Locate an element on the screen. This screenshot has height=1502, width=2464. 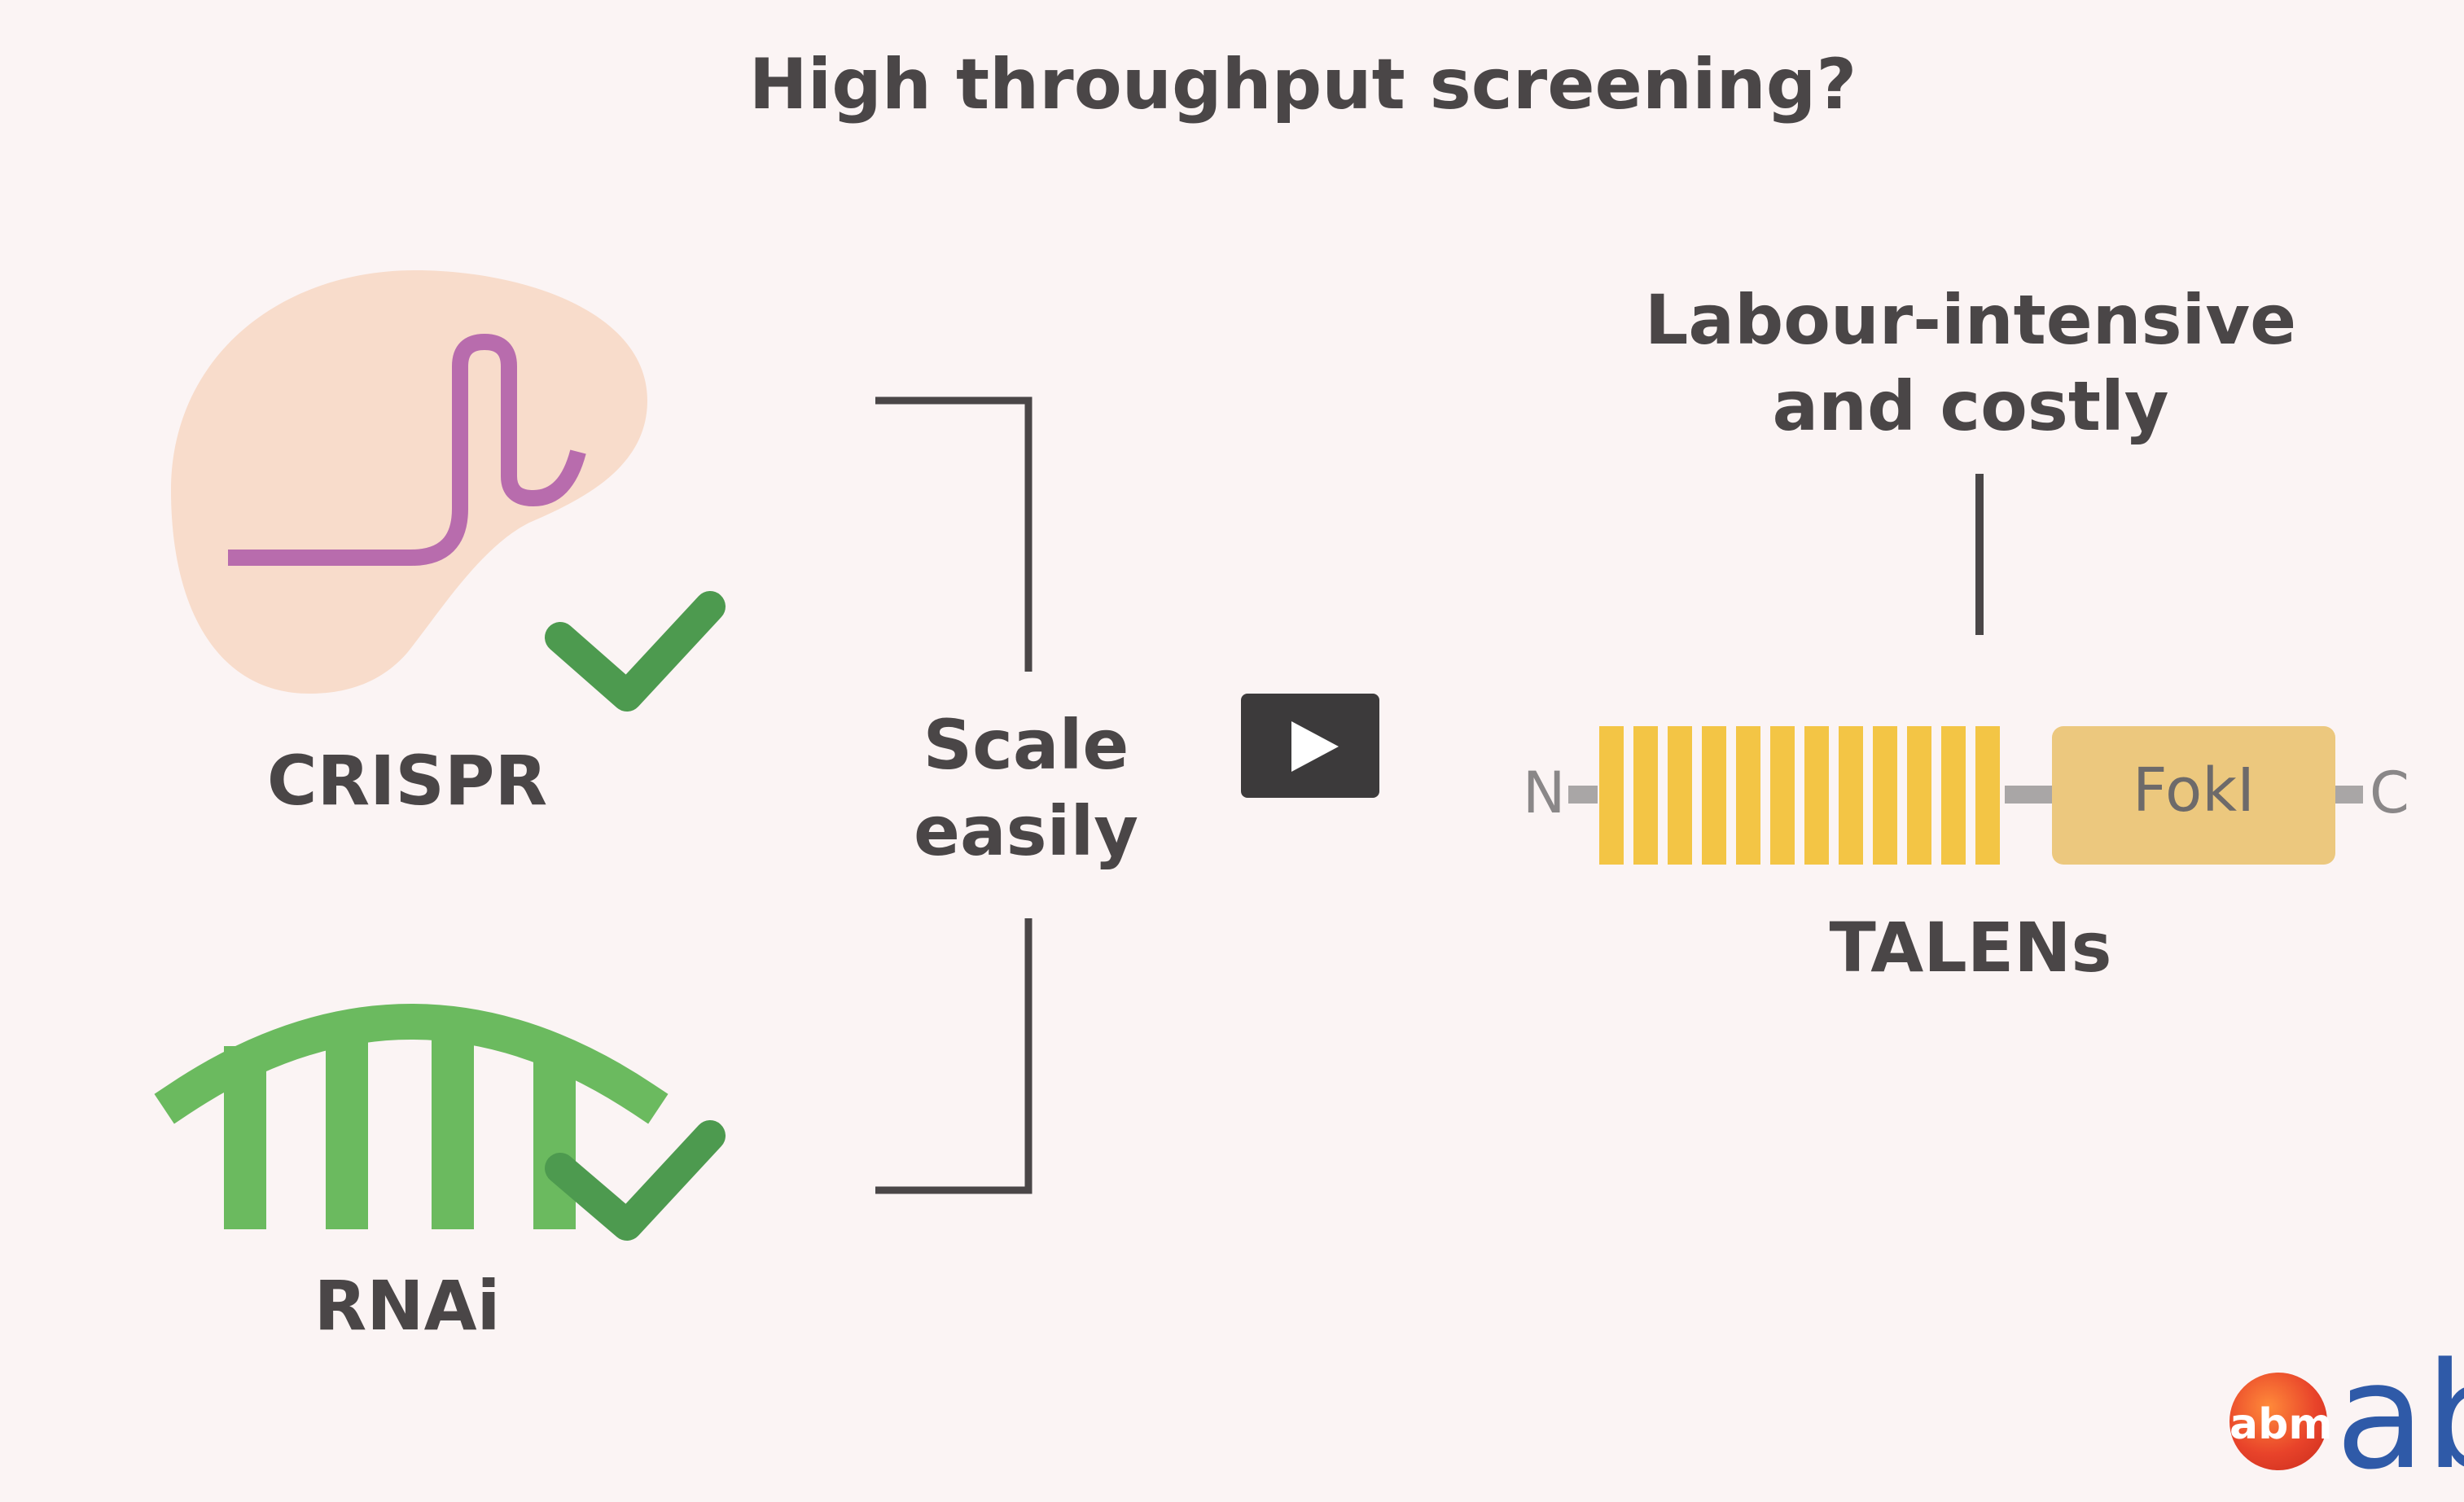
upper-bracket is located at coordinates (954, 534).